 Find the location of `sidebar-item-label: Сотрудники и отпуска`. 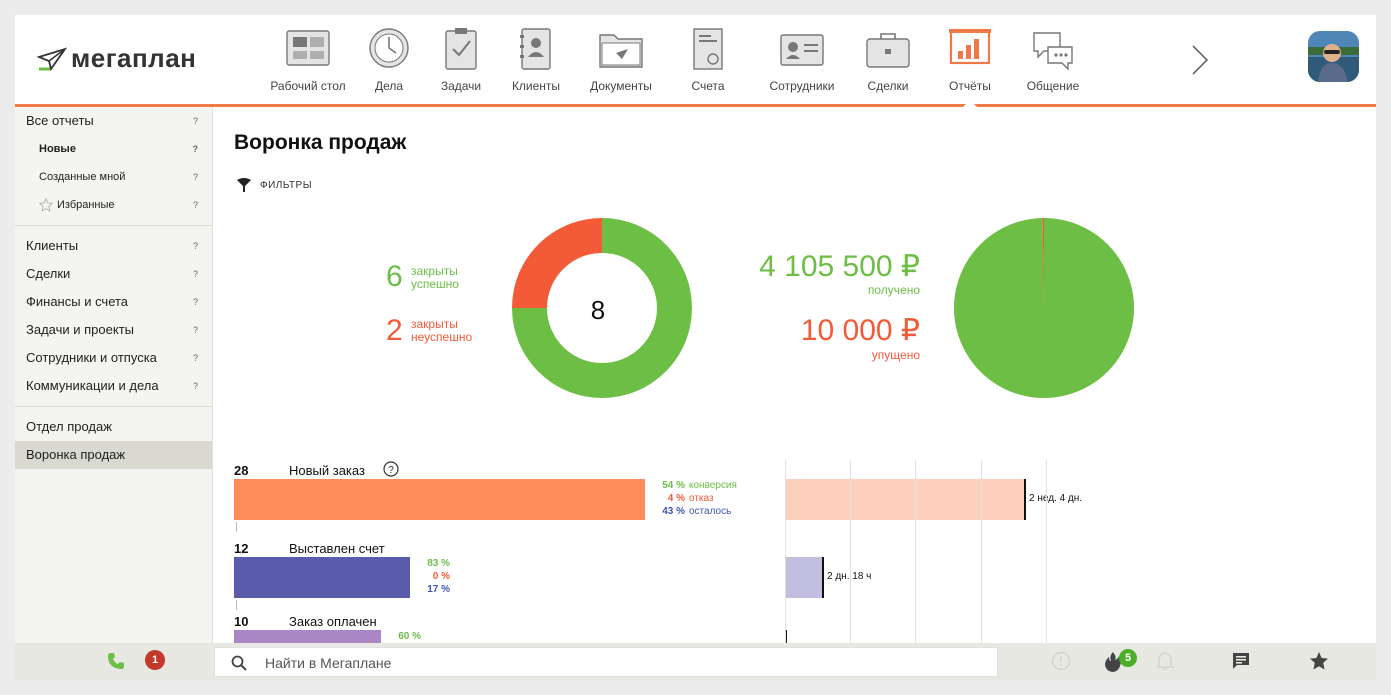

sidebar-item-label: Сотрудники и отпуска is located at coordinates (91, 357).